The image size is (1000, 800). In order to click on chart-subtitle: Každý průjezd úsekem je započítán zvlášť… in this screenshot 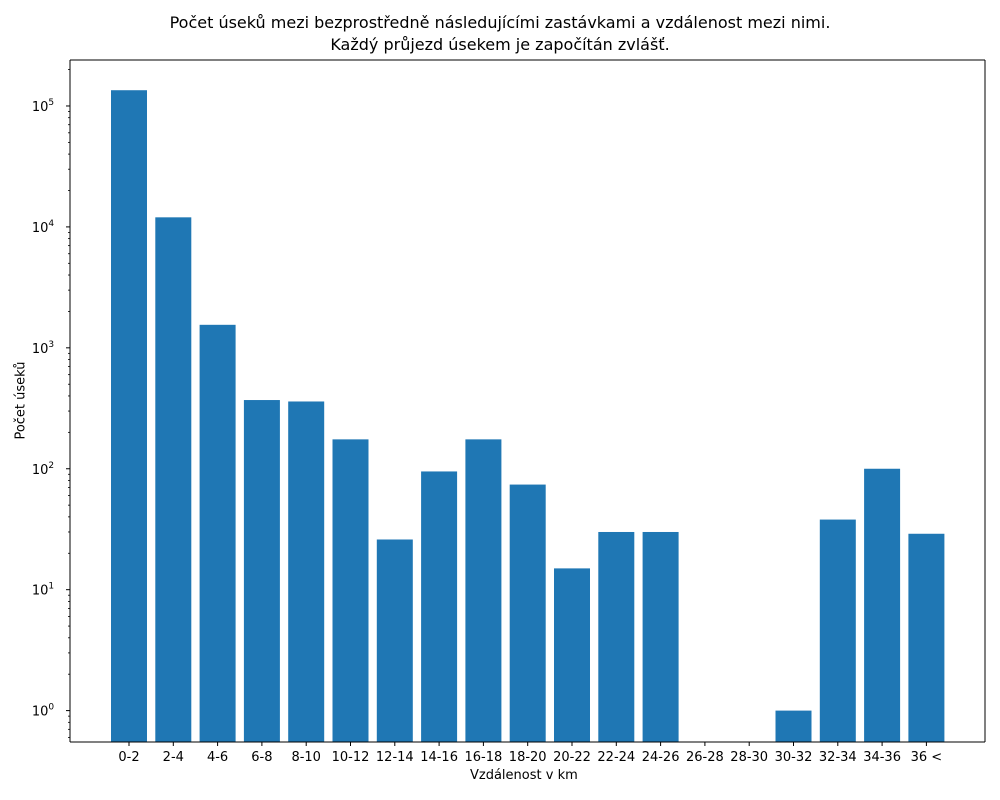, I will do `click(500, 44)`.